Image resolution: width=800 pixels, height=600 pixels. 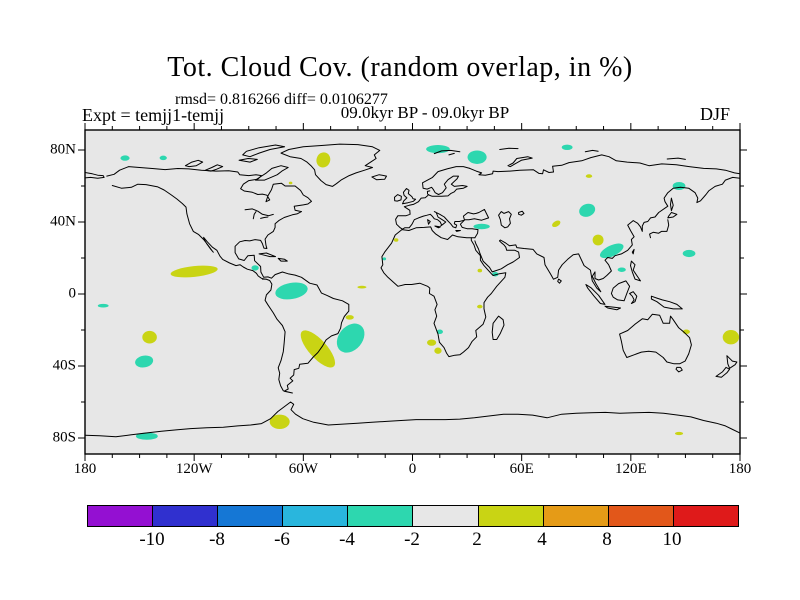 I want to click on period-label: 09.0kyr BP - 09.0kyr BP, so click(x=425, y=112).